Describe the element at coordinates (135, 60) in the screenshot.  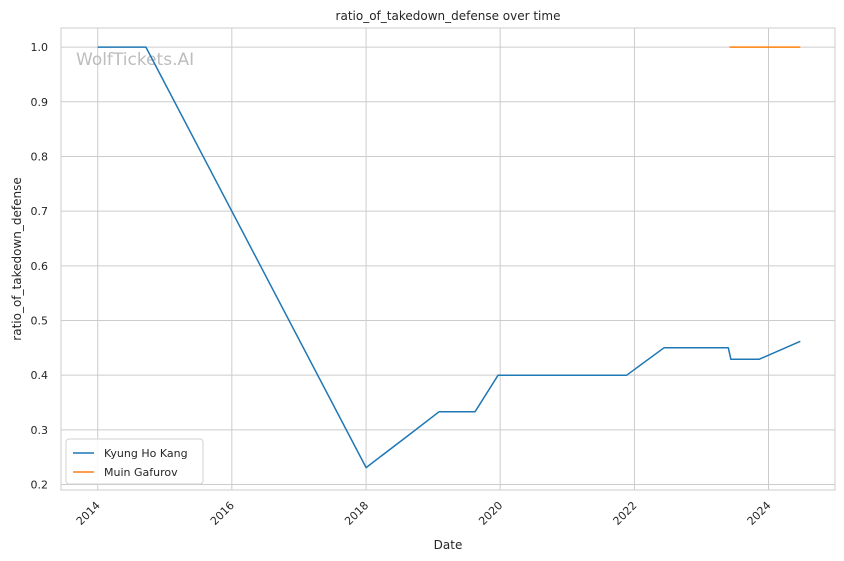
I see `watermark: WolfTickets.AI` at that location.